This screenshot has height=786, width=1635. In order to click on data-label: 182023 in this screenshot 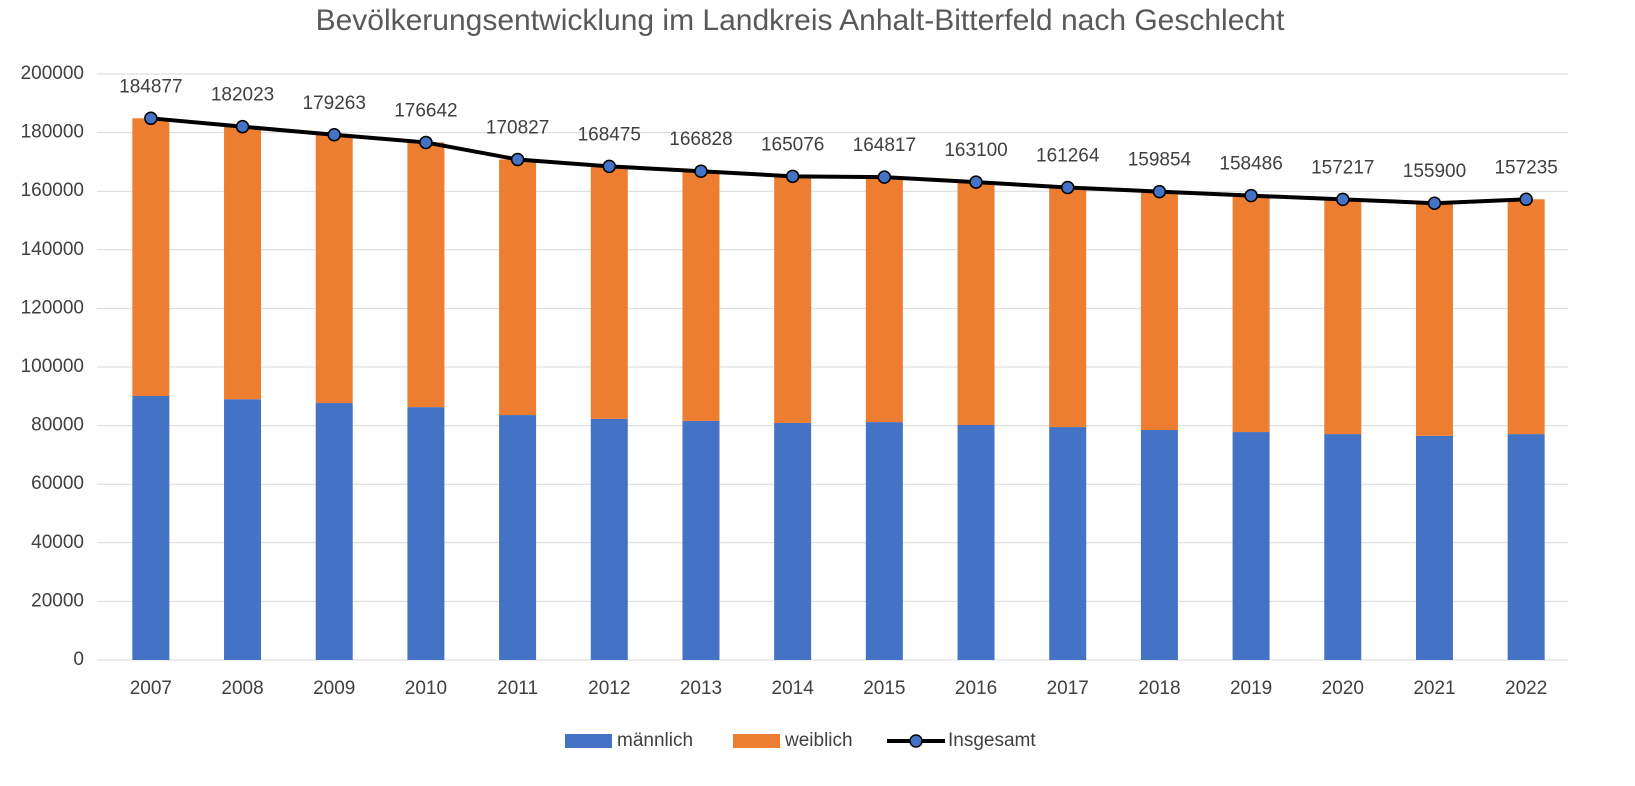, I will do `click(242, 95)`.